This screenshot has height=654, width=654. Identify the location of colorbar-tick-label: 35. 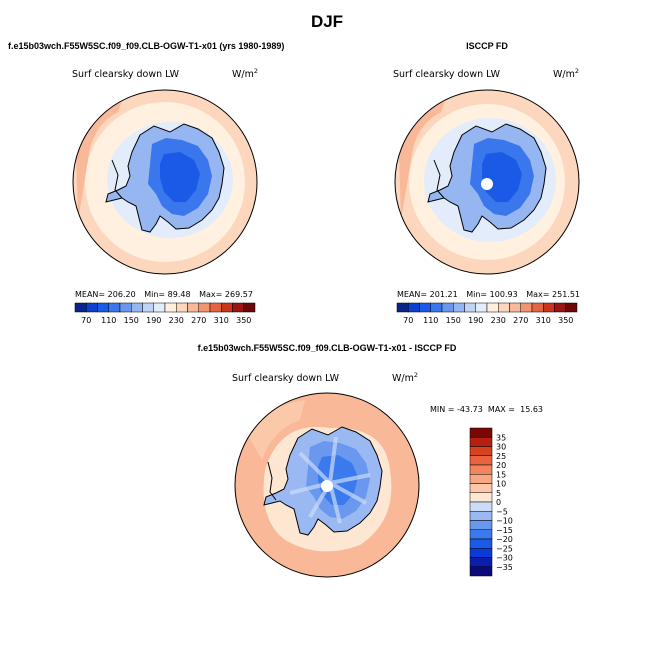
(501, 437).